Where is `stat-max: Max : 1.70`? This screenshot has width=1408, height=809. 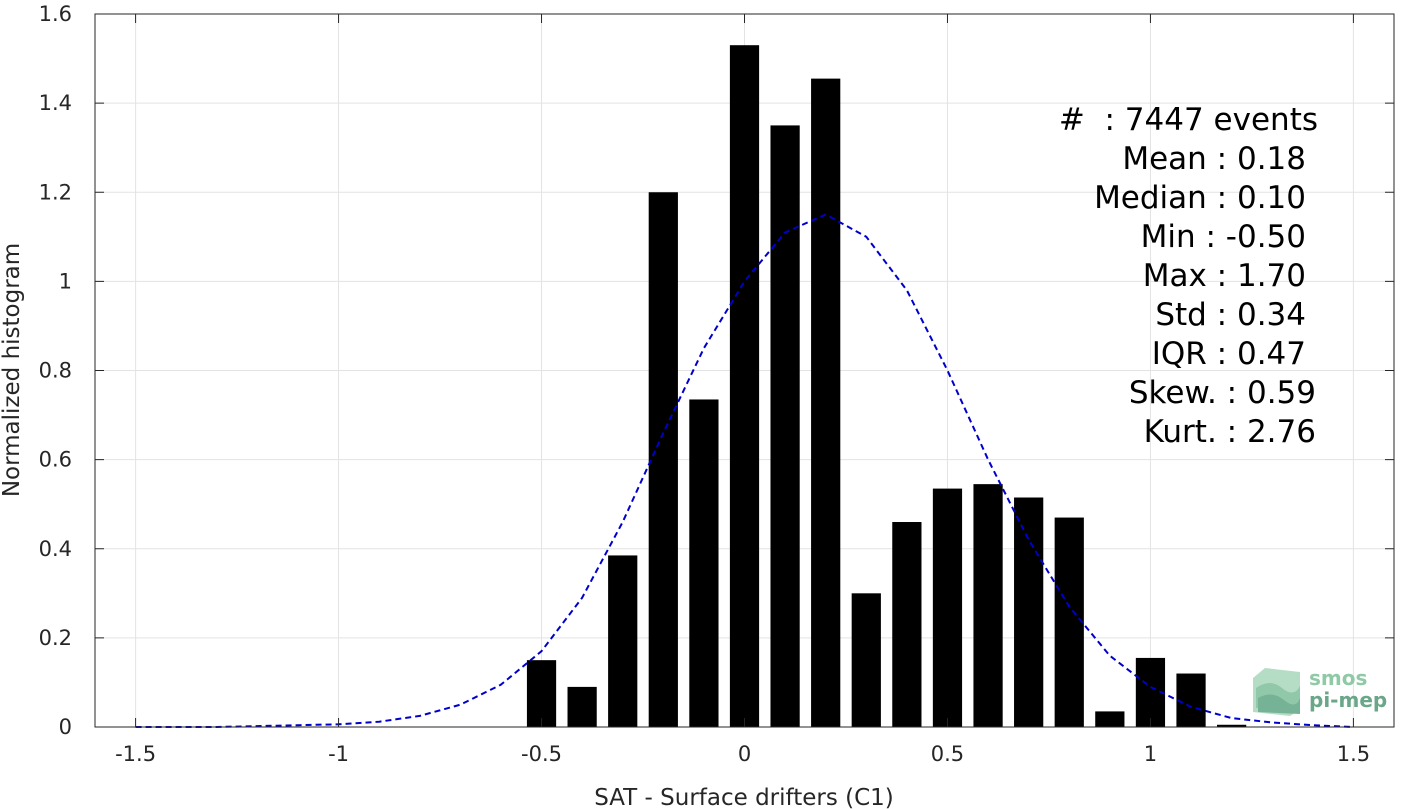
stat-max: Max : 1.70 is located at coordinates (1224, 276).